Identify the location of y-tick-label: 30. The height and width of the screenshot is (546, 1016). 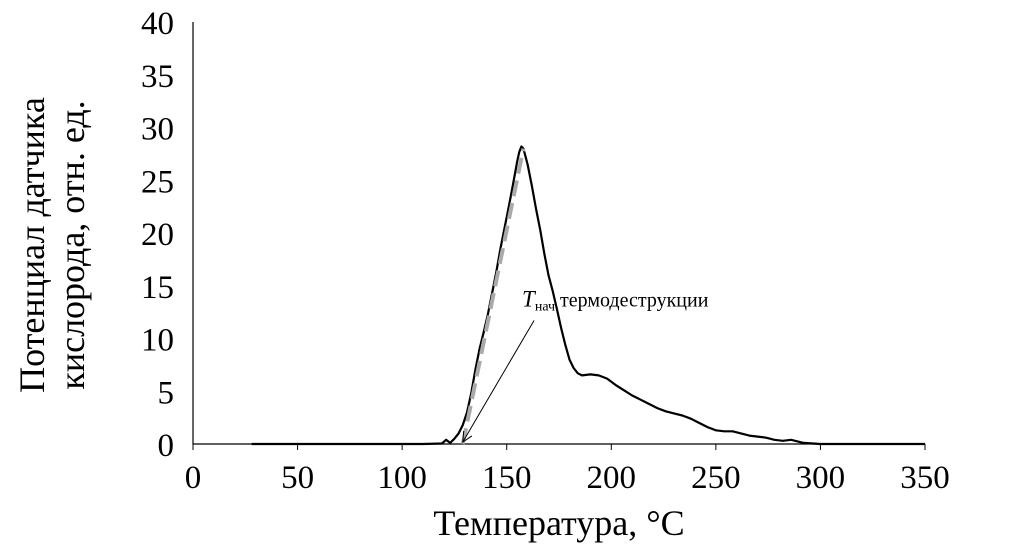
(157, 130).